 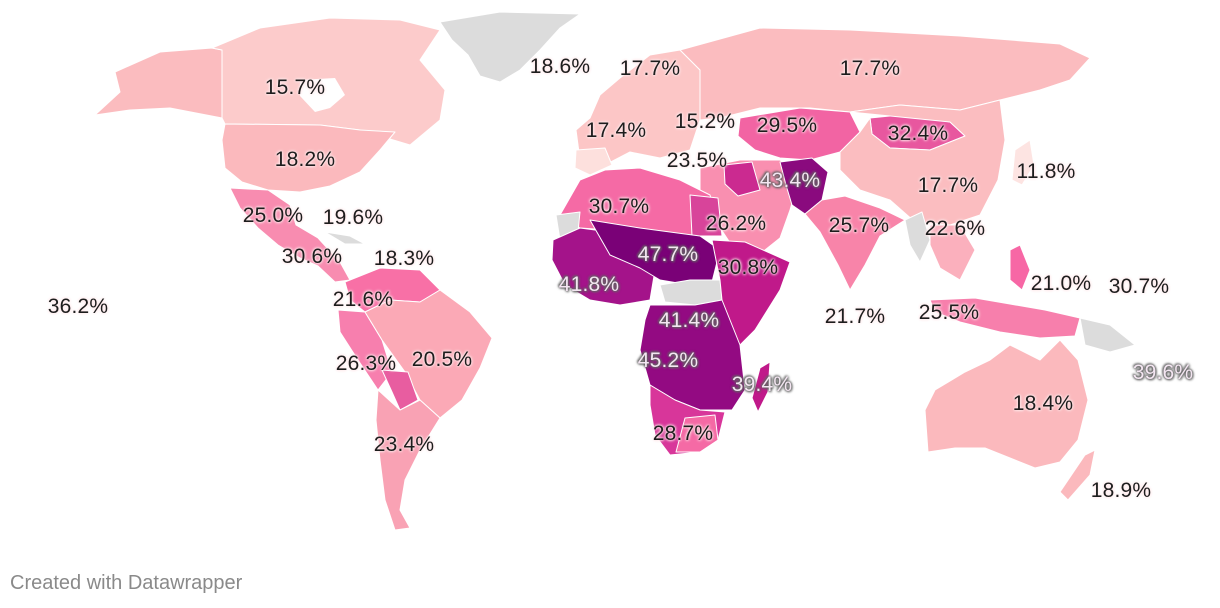 What do you see at coordinates (790, 180) in the screenshot?
I see `value-label: 43.4%` at bounding box center [790, 180].